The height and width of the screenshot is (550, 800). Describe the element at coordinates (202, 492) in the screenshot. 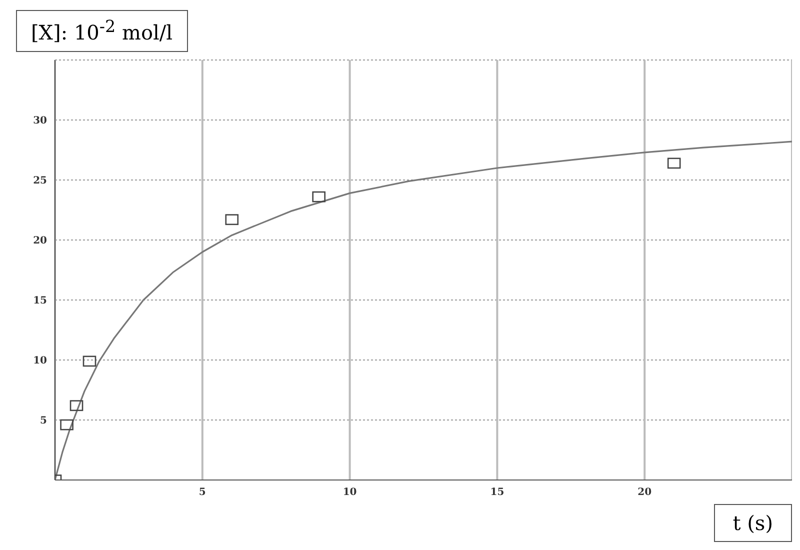

I see `x-tick-label: 5` at that location.